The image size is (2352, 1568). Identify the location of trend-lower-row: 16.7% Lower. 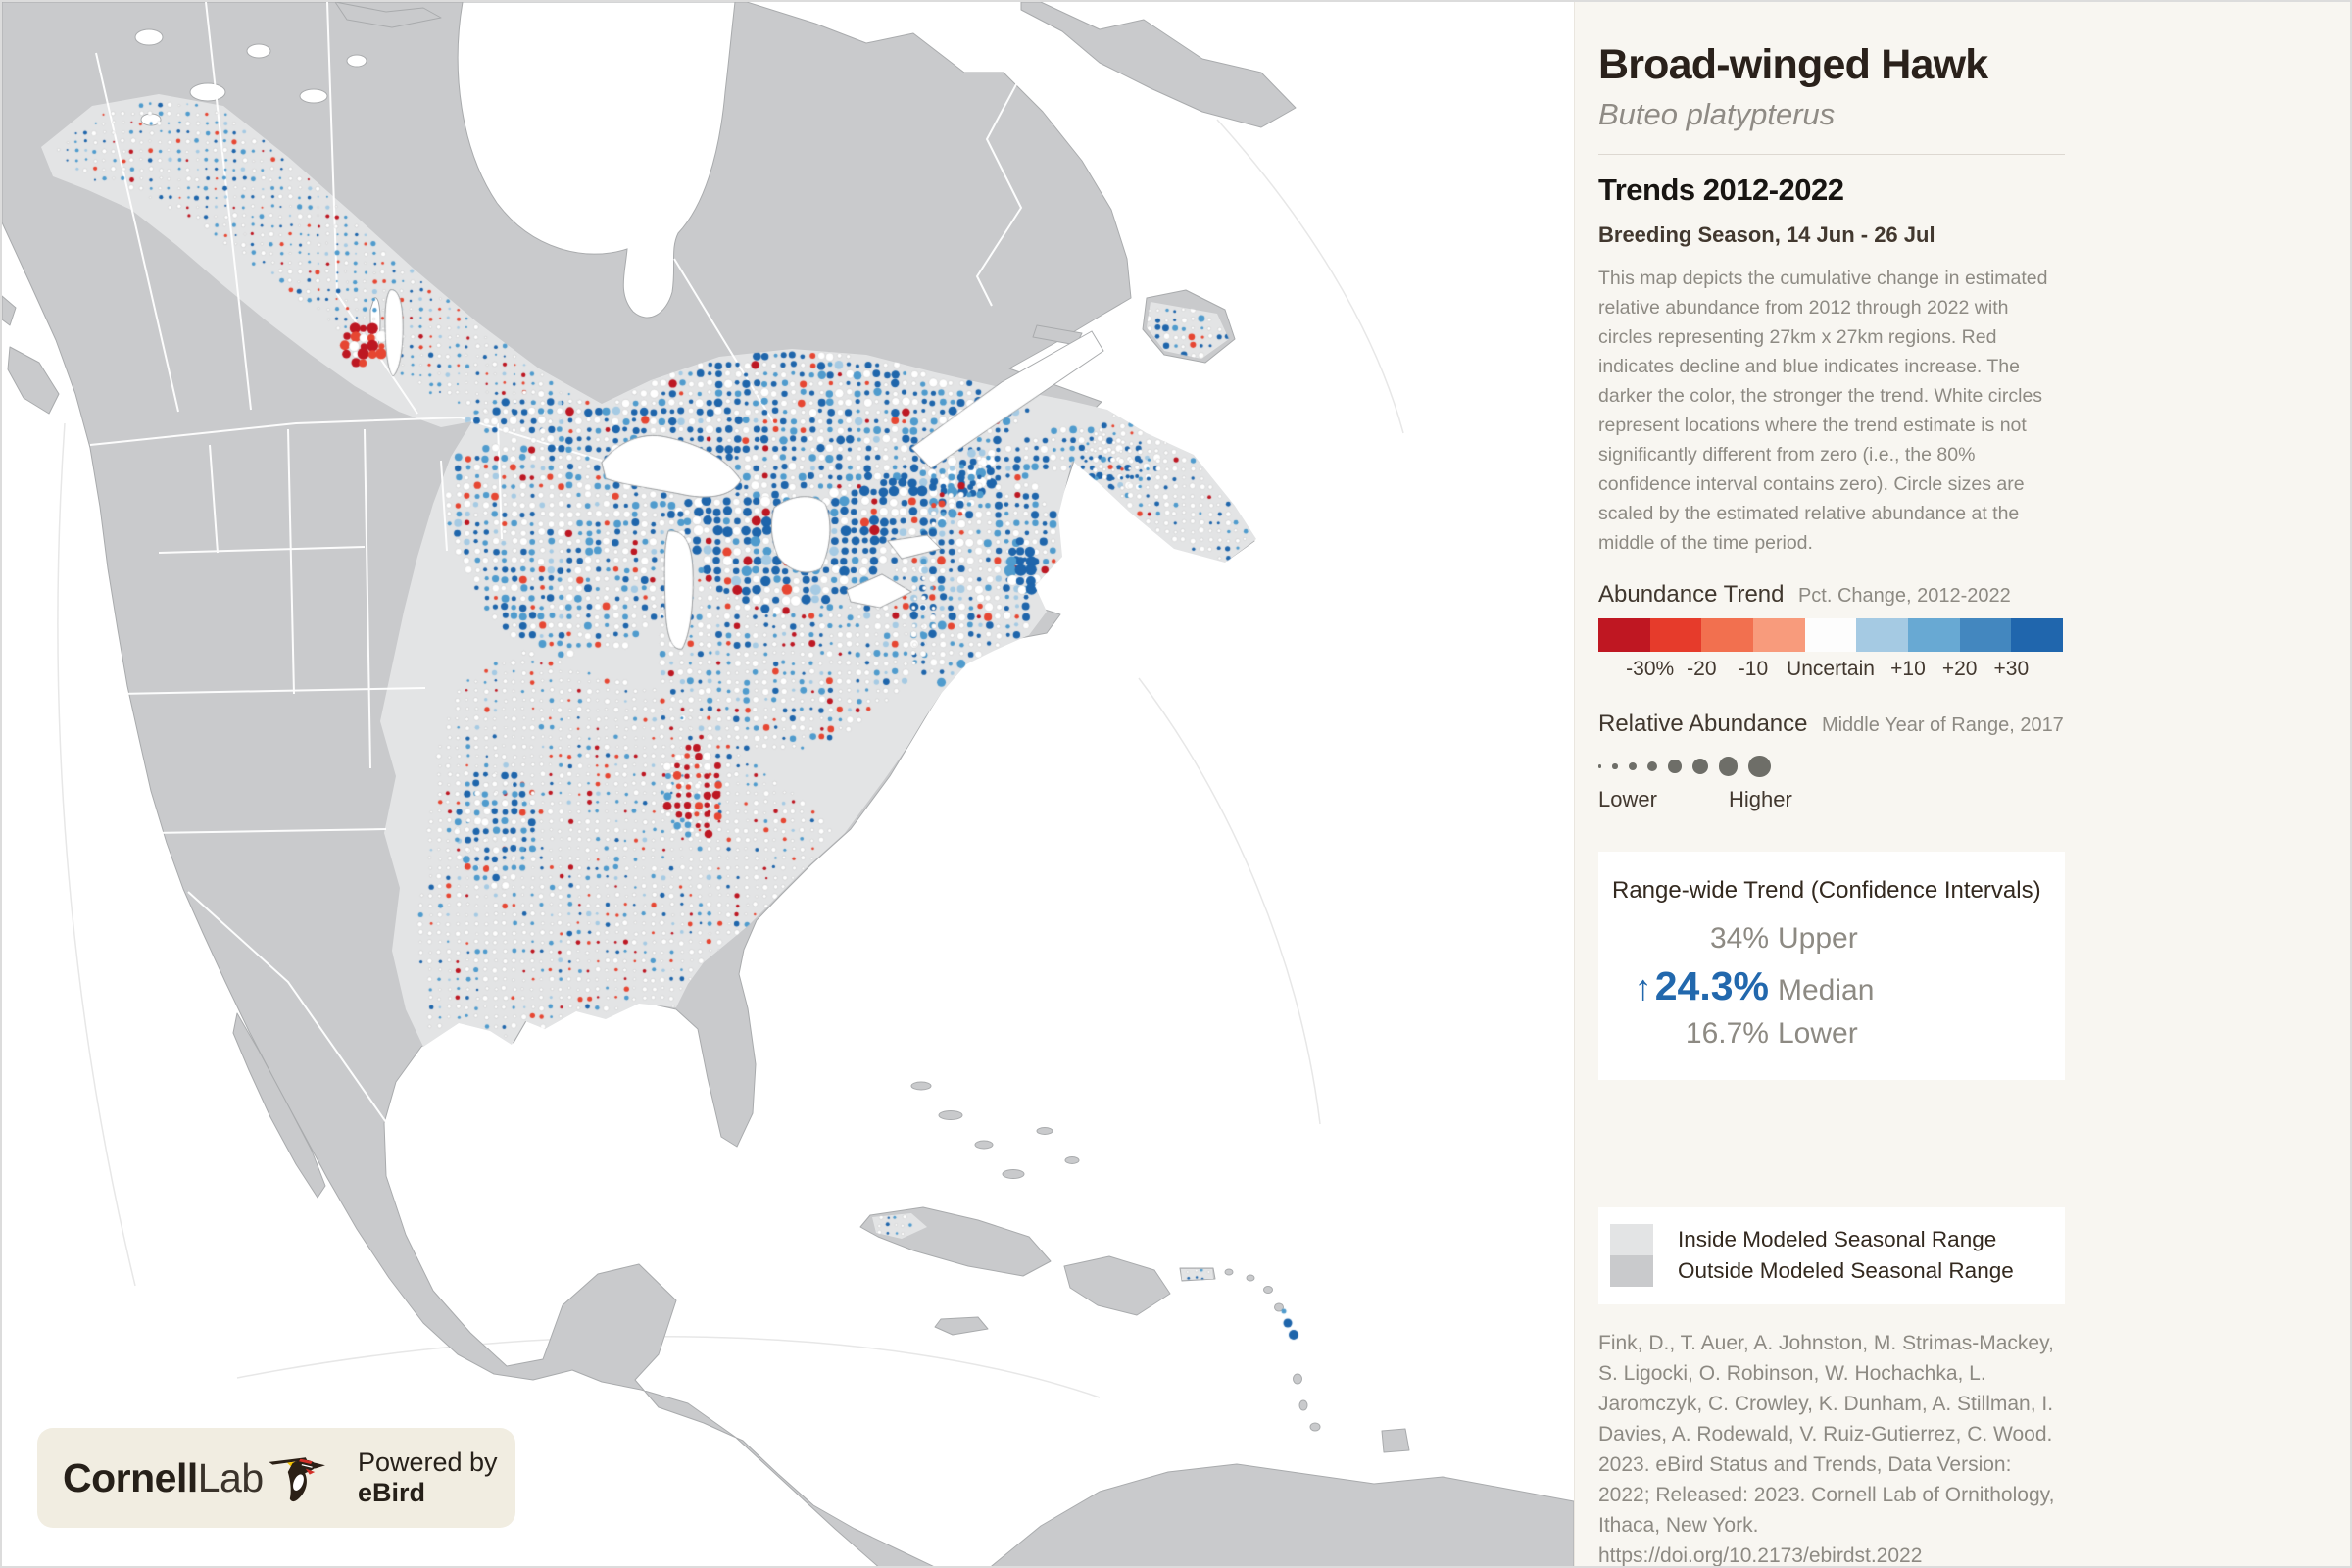
(1830, 1034).